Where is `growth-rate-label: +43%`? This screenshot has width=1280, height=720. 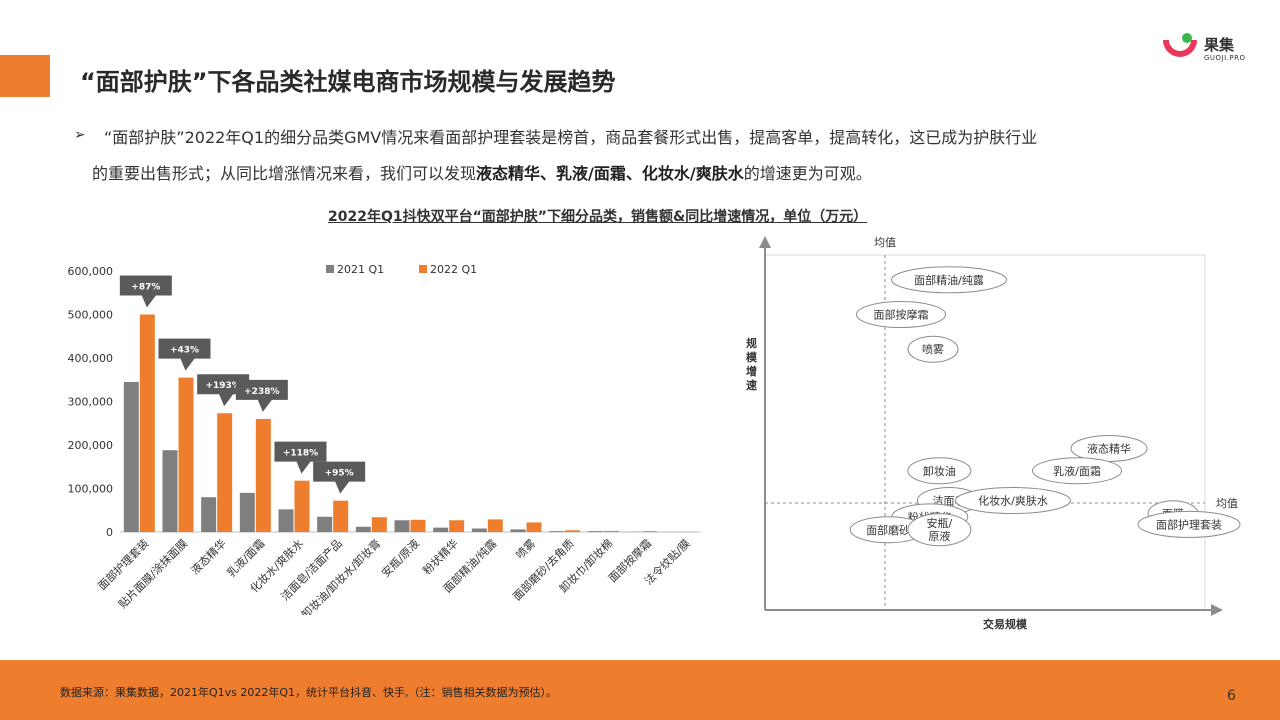
growth-rate-label: +43% is located at coordinates (184, 351).